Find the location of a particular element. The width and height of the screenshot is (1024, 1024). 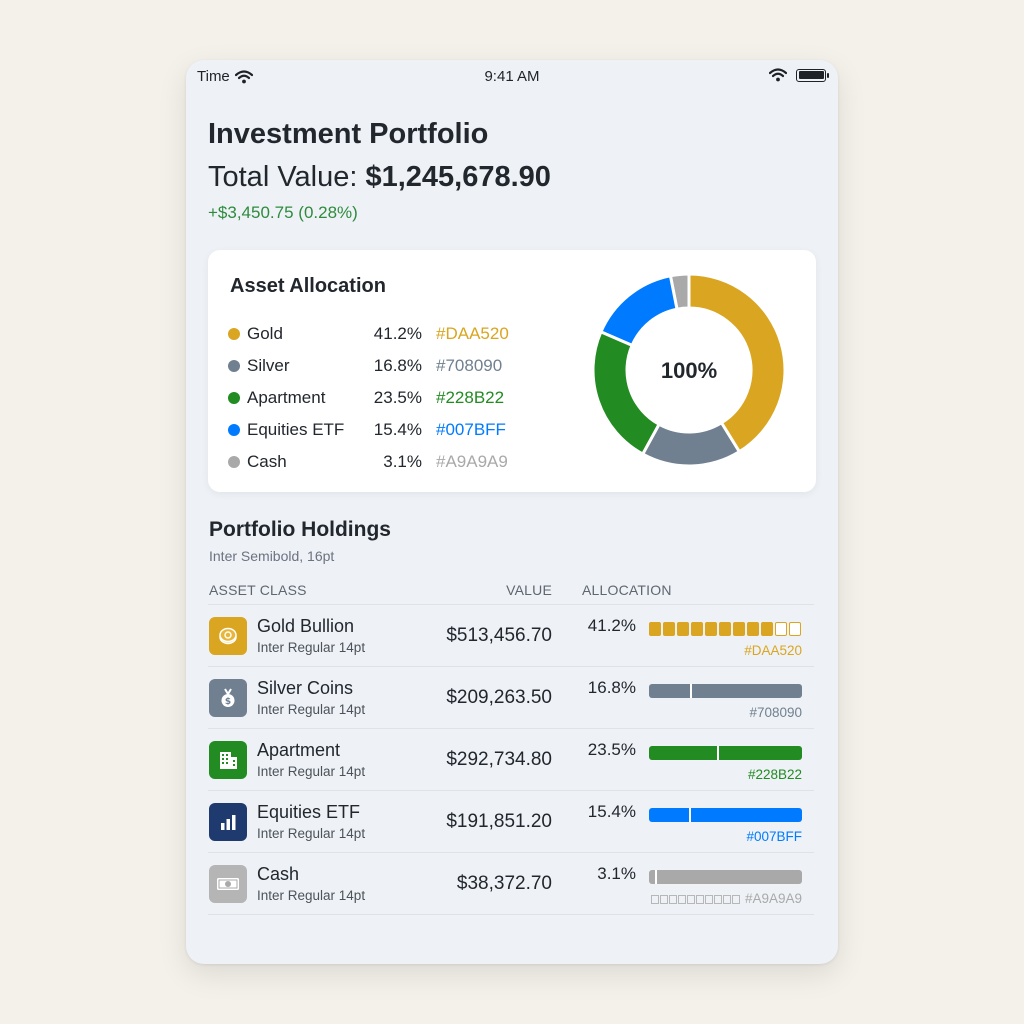

legend-name: Cash is located at coordinates (267, 461).